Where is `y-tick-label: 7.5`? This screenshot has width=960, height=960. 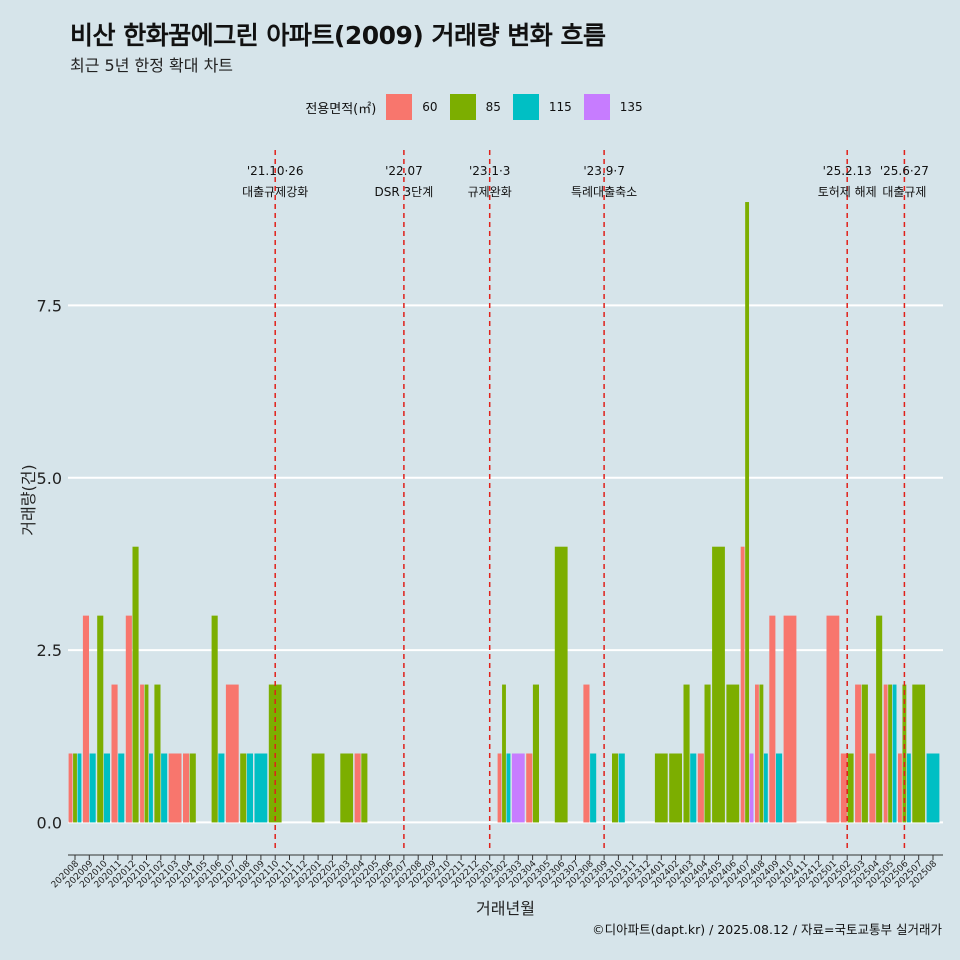 y-tick-label: 7.5 is located at coordinates (49, 305).